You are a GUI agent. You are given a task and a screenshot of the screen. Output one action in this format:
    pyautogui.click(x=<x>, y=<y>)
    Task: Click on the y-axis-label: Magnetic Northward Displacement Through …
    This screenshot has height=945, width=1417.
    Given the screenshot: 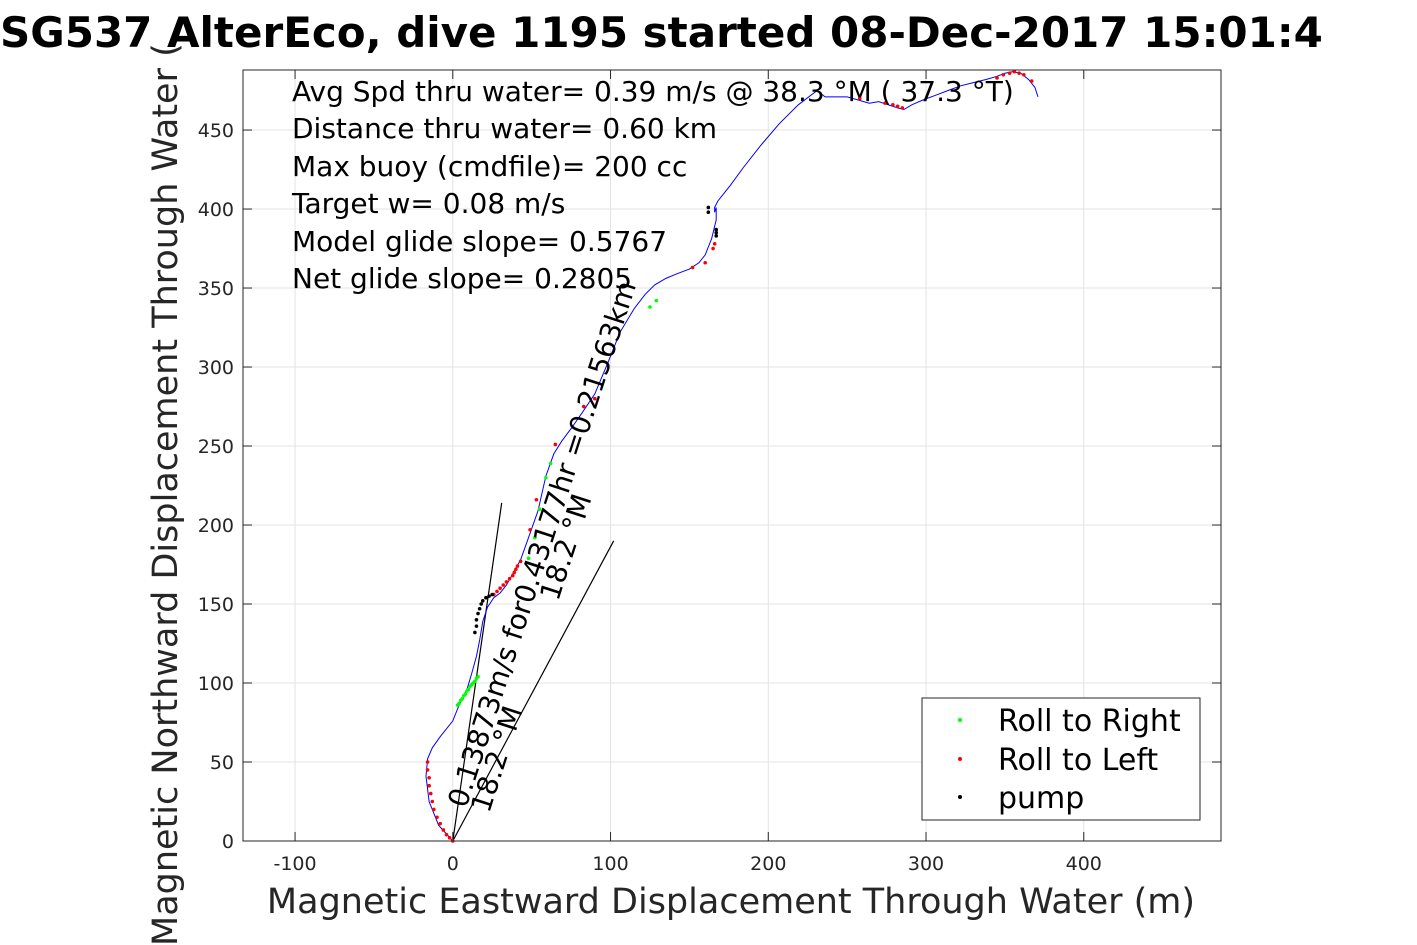 What is the action you would take?
    pyautogui.click(x=166, y=494)
    